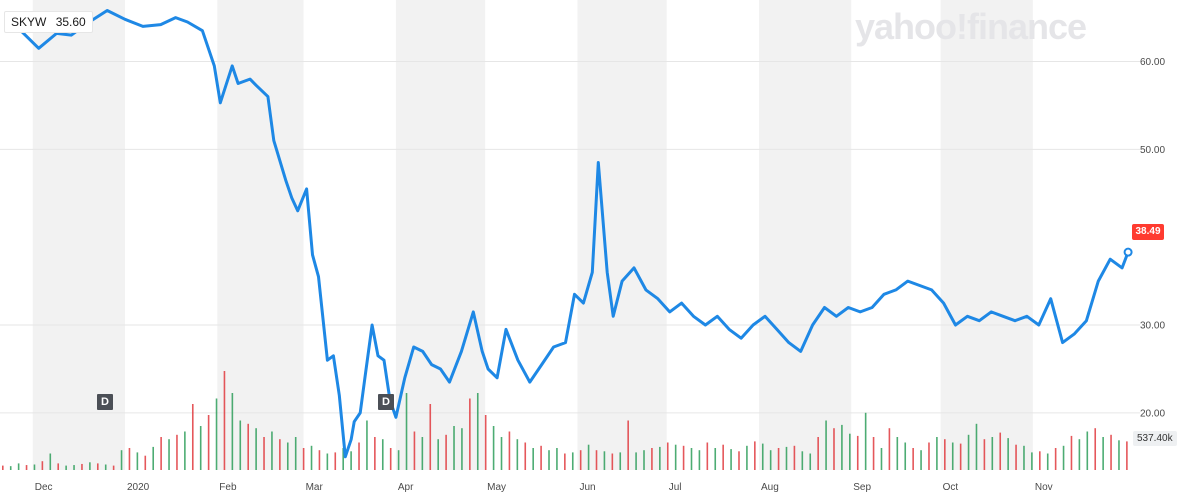  Describe the element at coordinates (1152, 413) in the screenshot. I see `y-tick-label: 20.00` at that location.